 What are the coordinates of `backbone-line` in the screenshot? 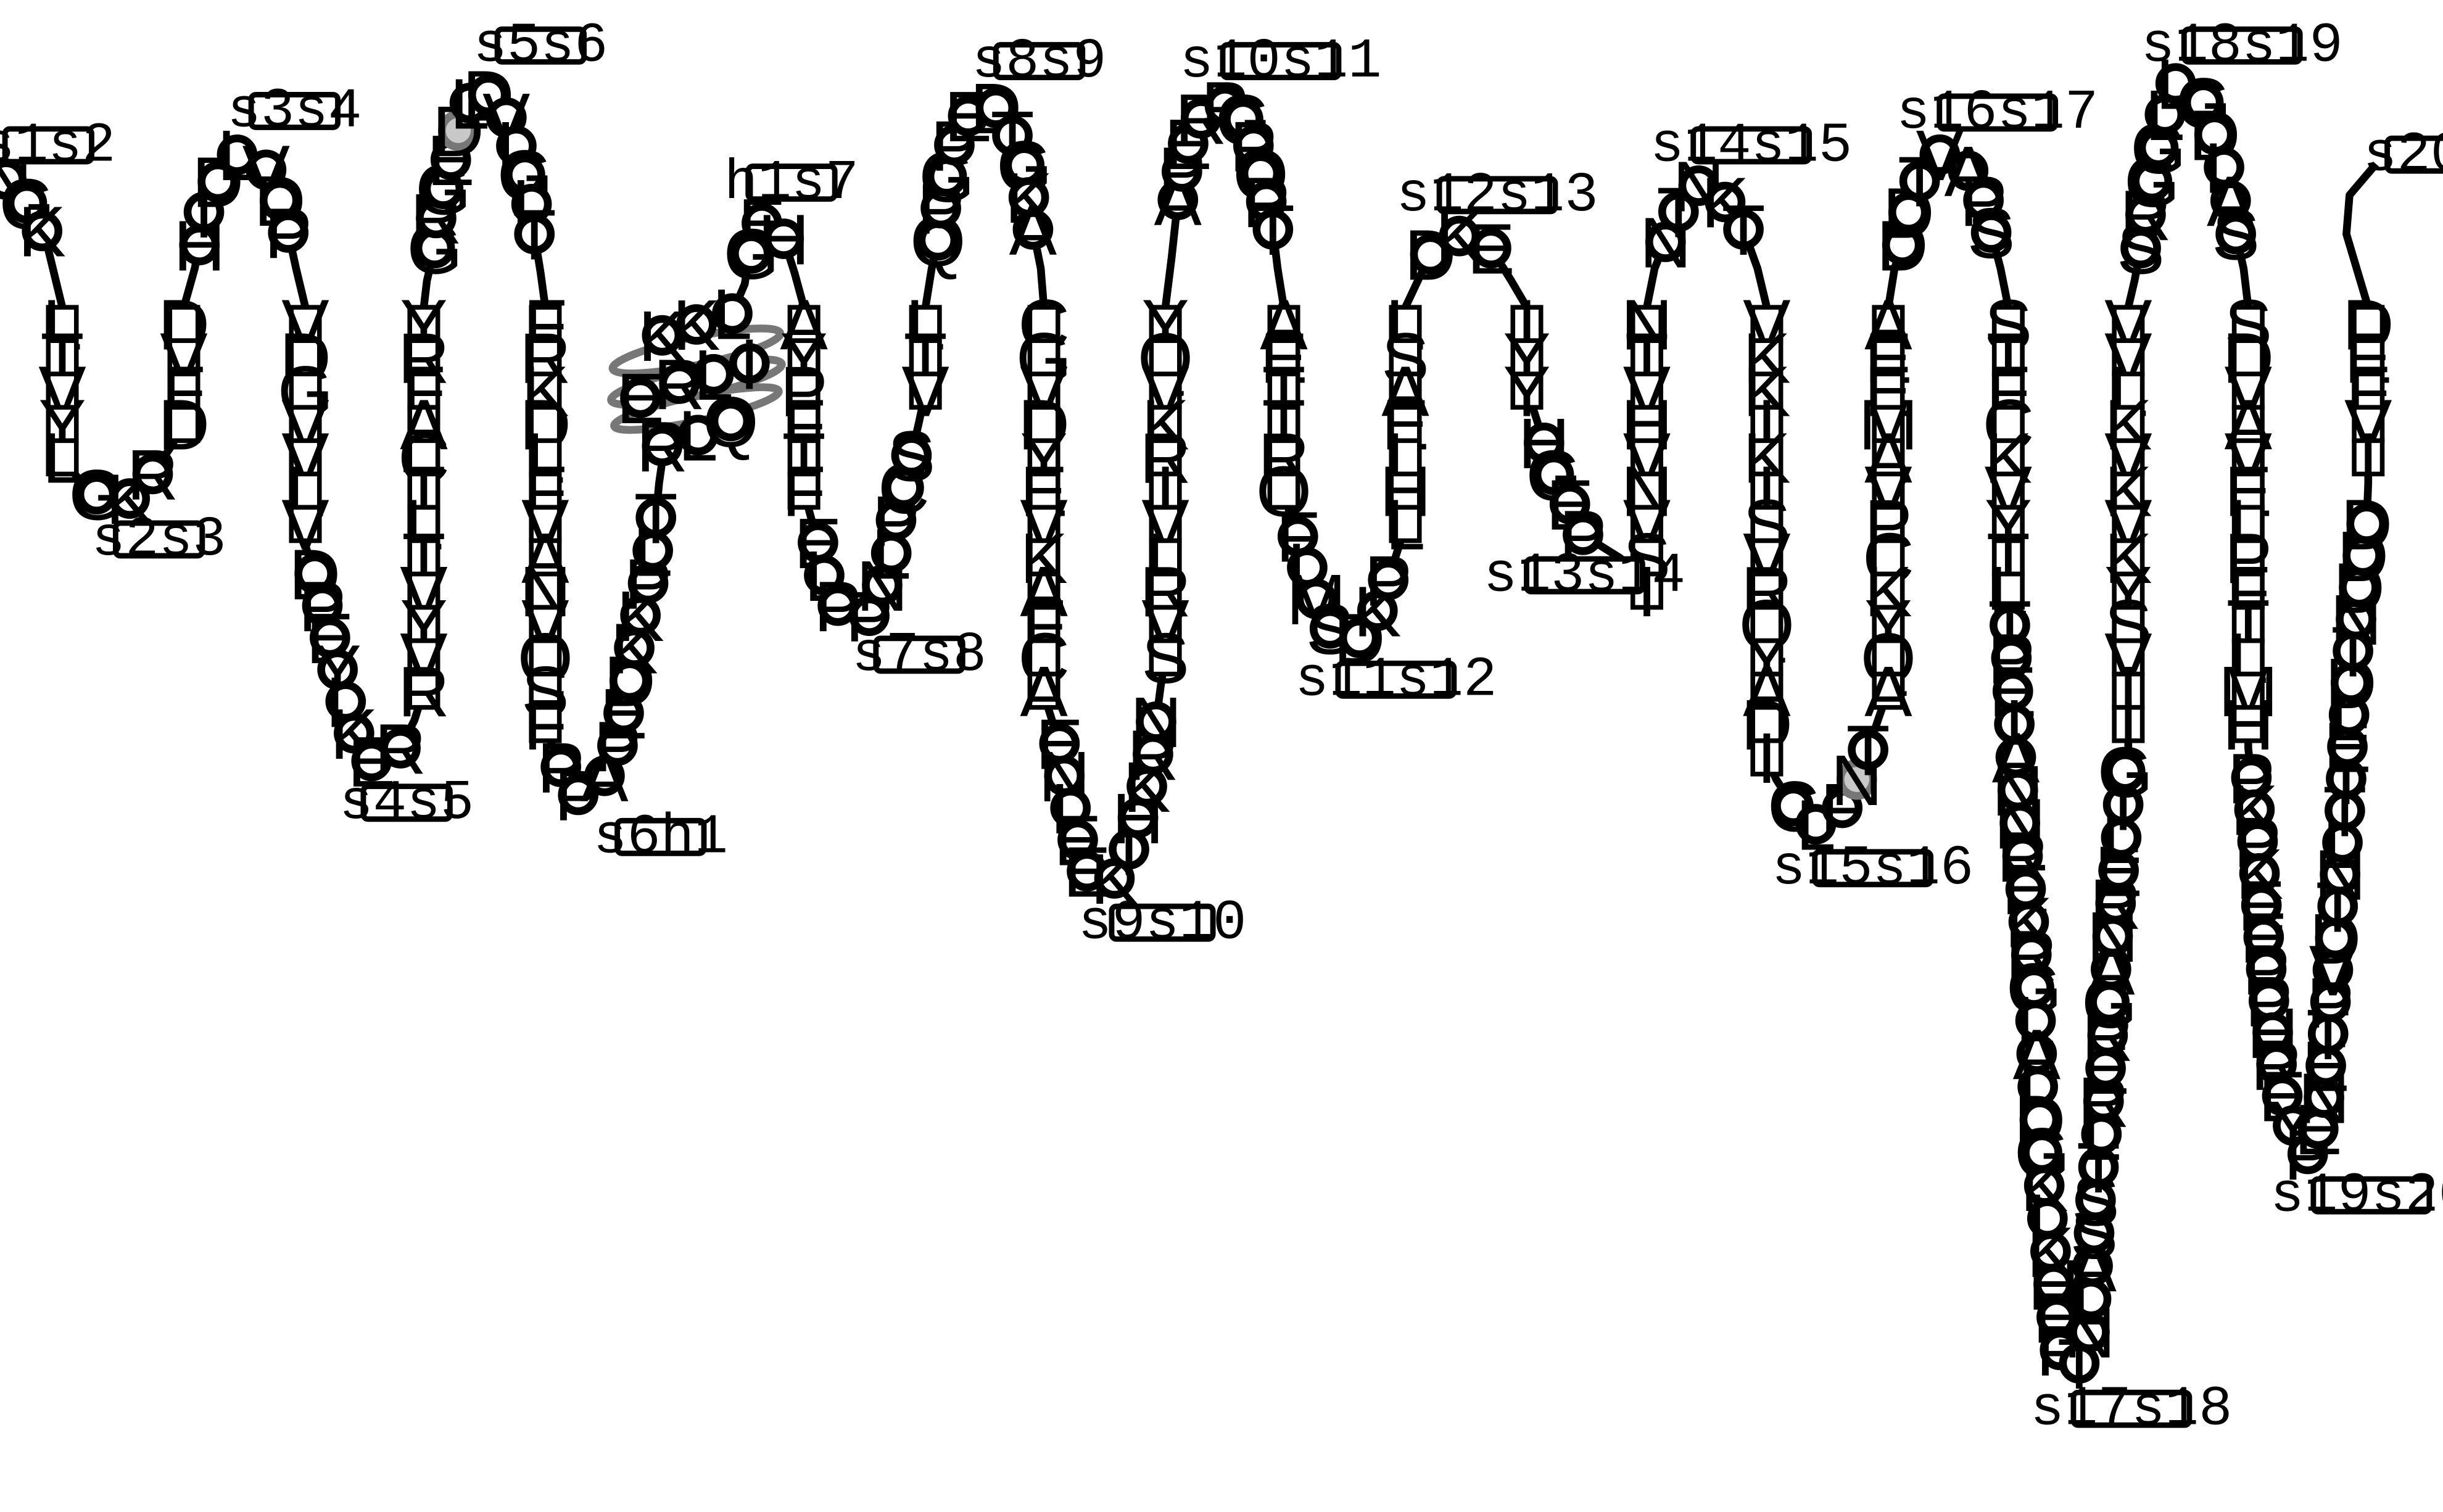 It's located at (2360, 234).